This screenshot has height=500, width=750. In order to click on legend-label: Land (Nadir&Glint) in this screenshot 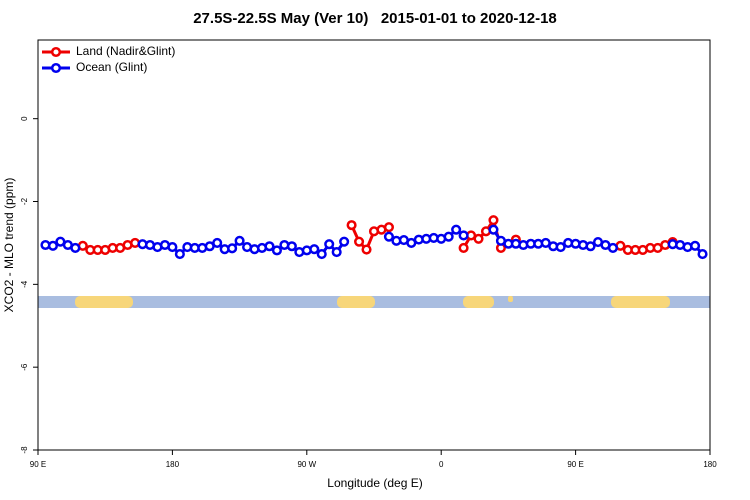, I will do `click(125, 51)`.